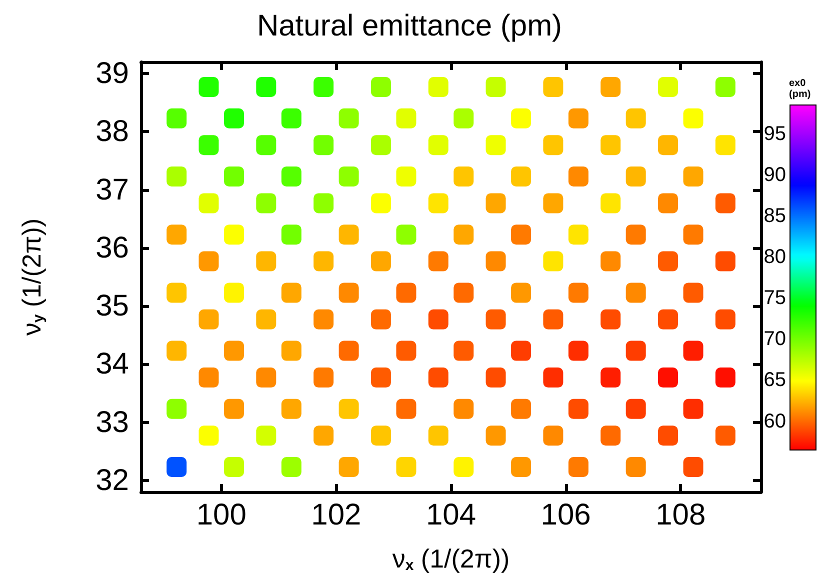  What do you see at coordinates (775, 257) in the screenshot?
I see `color-bar-label: 80` at bounding box center [775, 257].